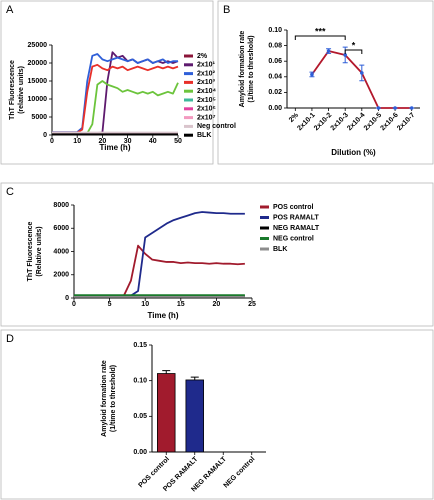 The height and width of the screenshot is (500, 434). Describe the element at coordinates (61, 251) in the screenshot. I see `y-tick-label: 4000` at that location.